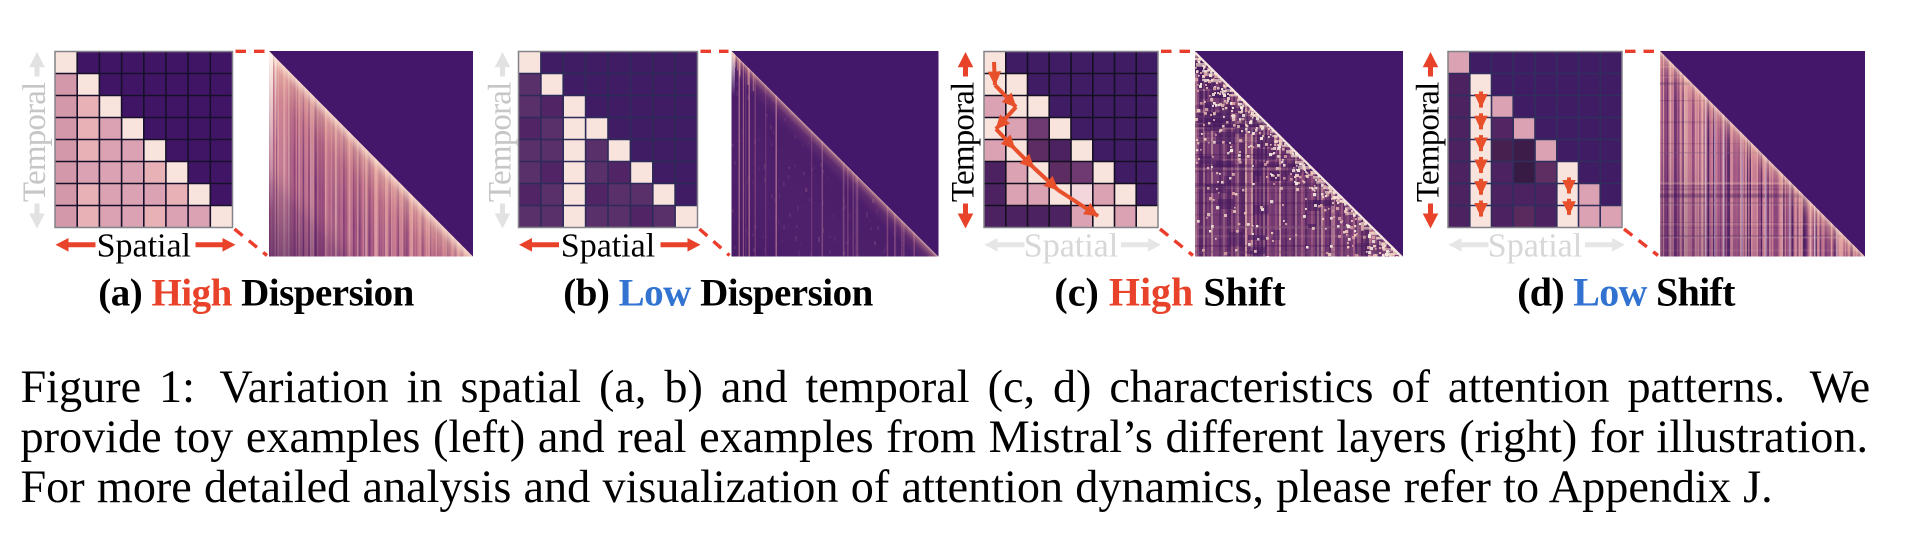  I want to click on svg-text: (b) Low Dispersion, so click(718, 293).